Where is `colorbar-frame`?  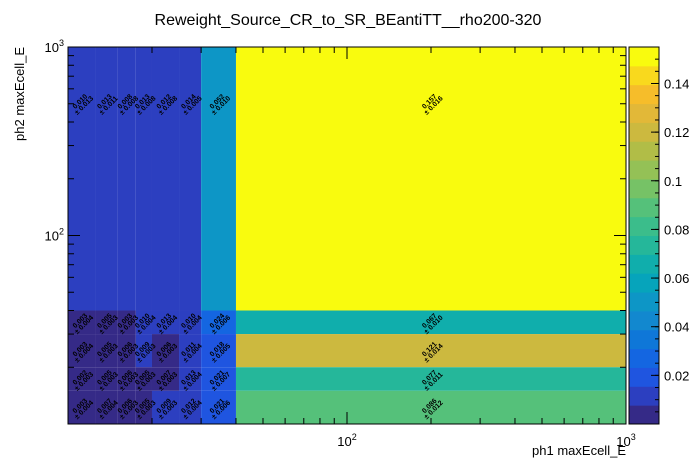
colorbar-frame is located at coordinates (644, 235).